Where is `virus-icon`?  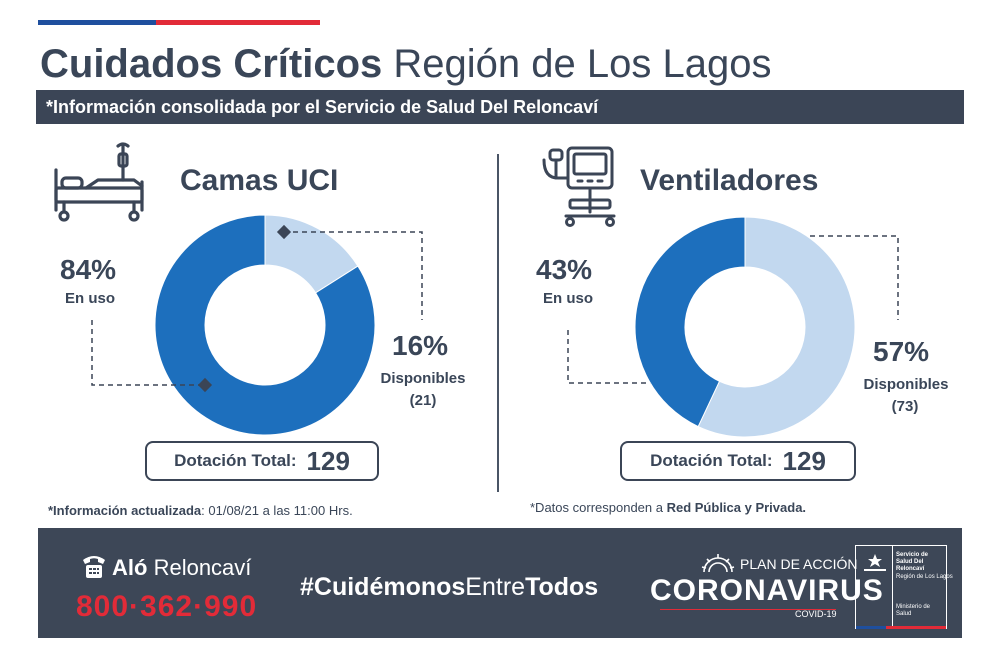 virus-icon is located at coordinates (718, 563).